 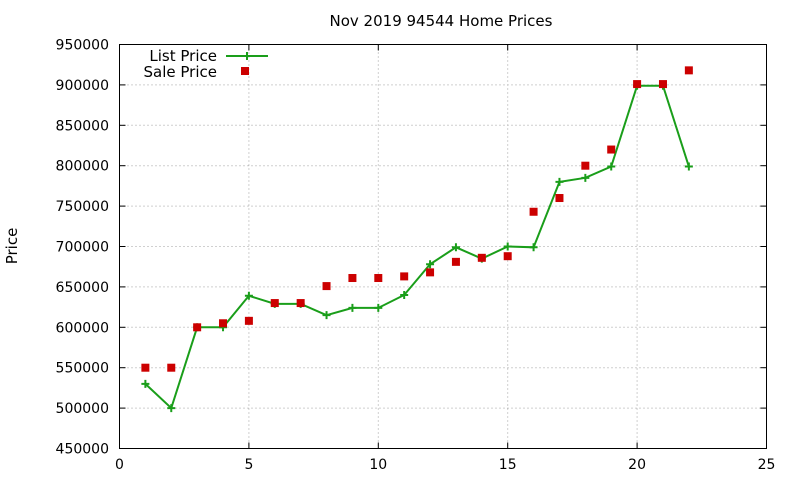 I want to click on y-tick-label: 700000, so click(x=82, y=248).